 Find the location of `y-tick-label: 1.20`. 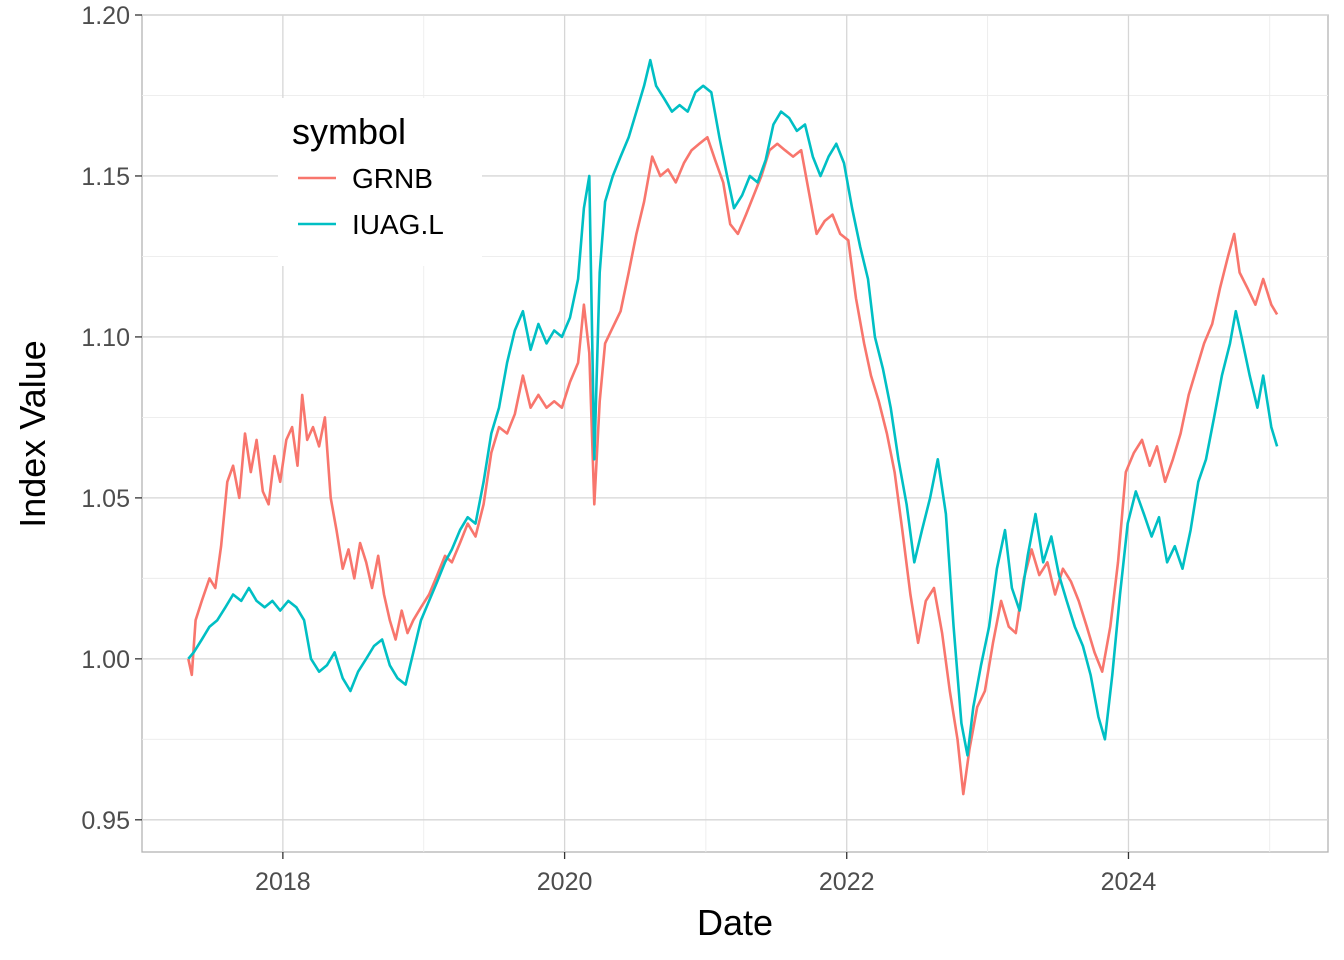

y-tick-label: 1.20 is located at coordinates (105, 16).